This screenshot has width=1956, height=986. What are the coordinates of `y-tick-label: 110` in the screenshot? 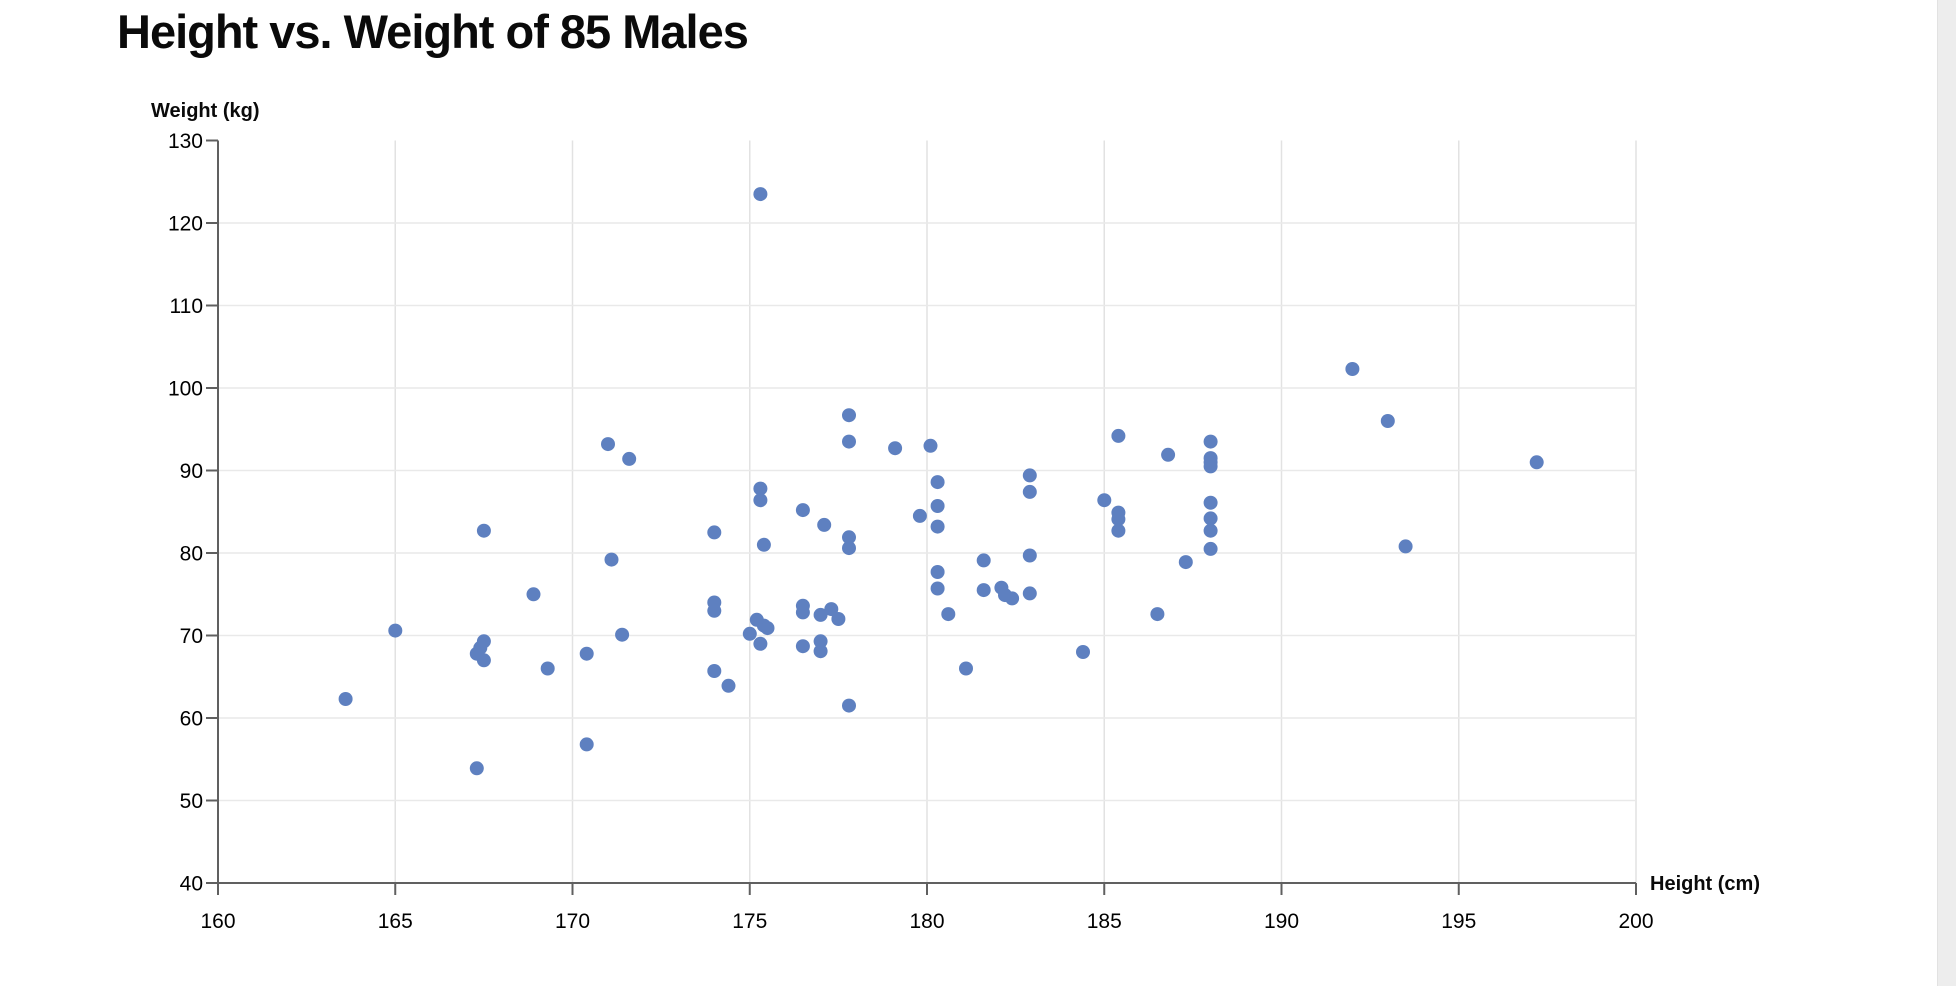 It's located at (186, 306).